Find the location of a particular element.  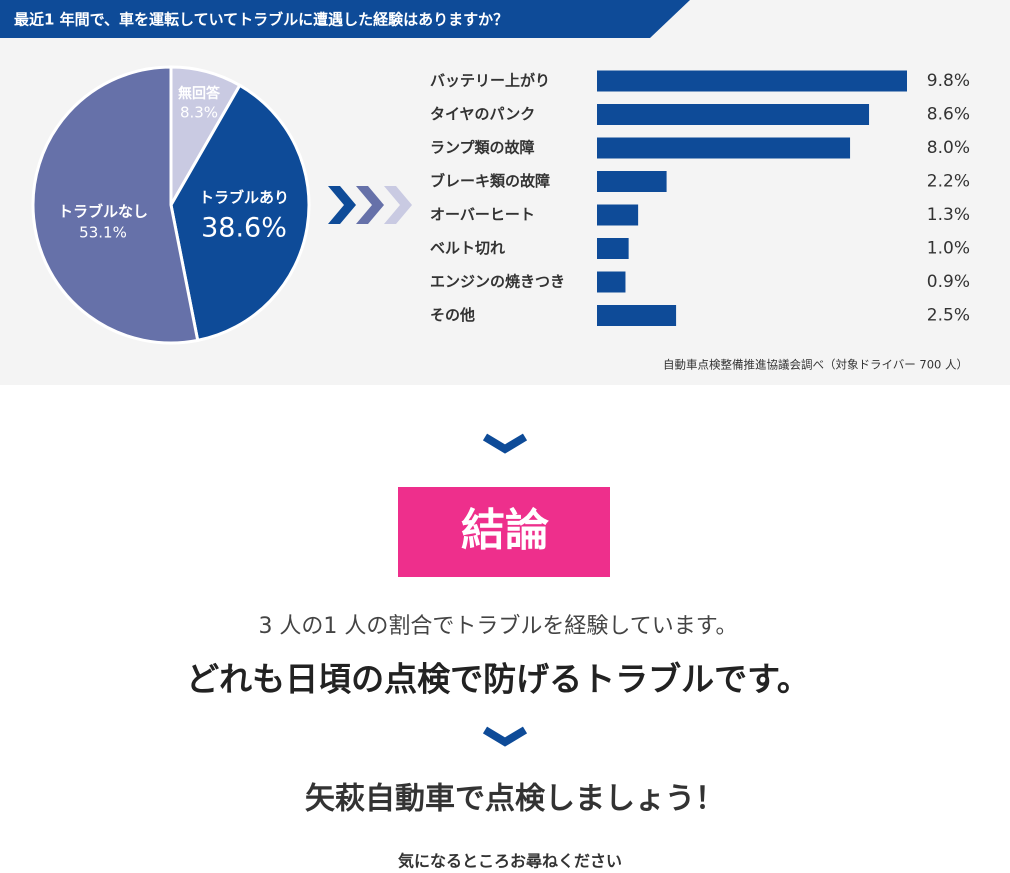

header-band is located at coordinates (345, 19).